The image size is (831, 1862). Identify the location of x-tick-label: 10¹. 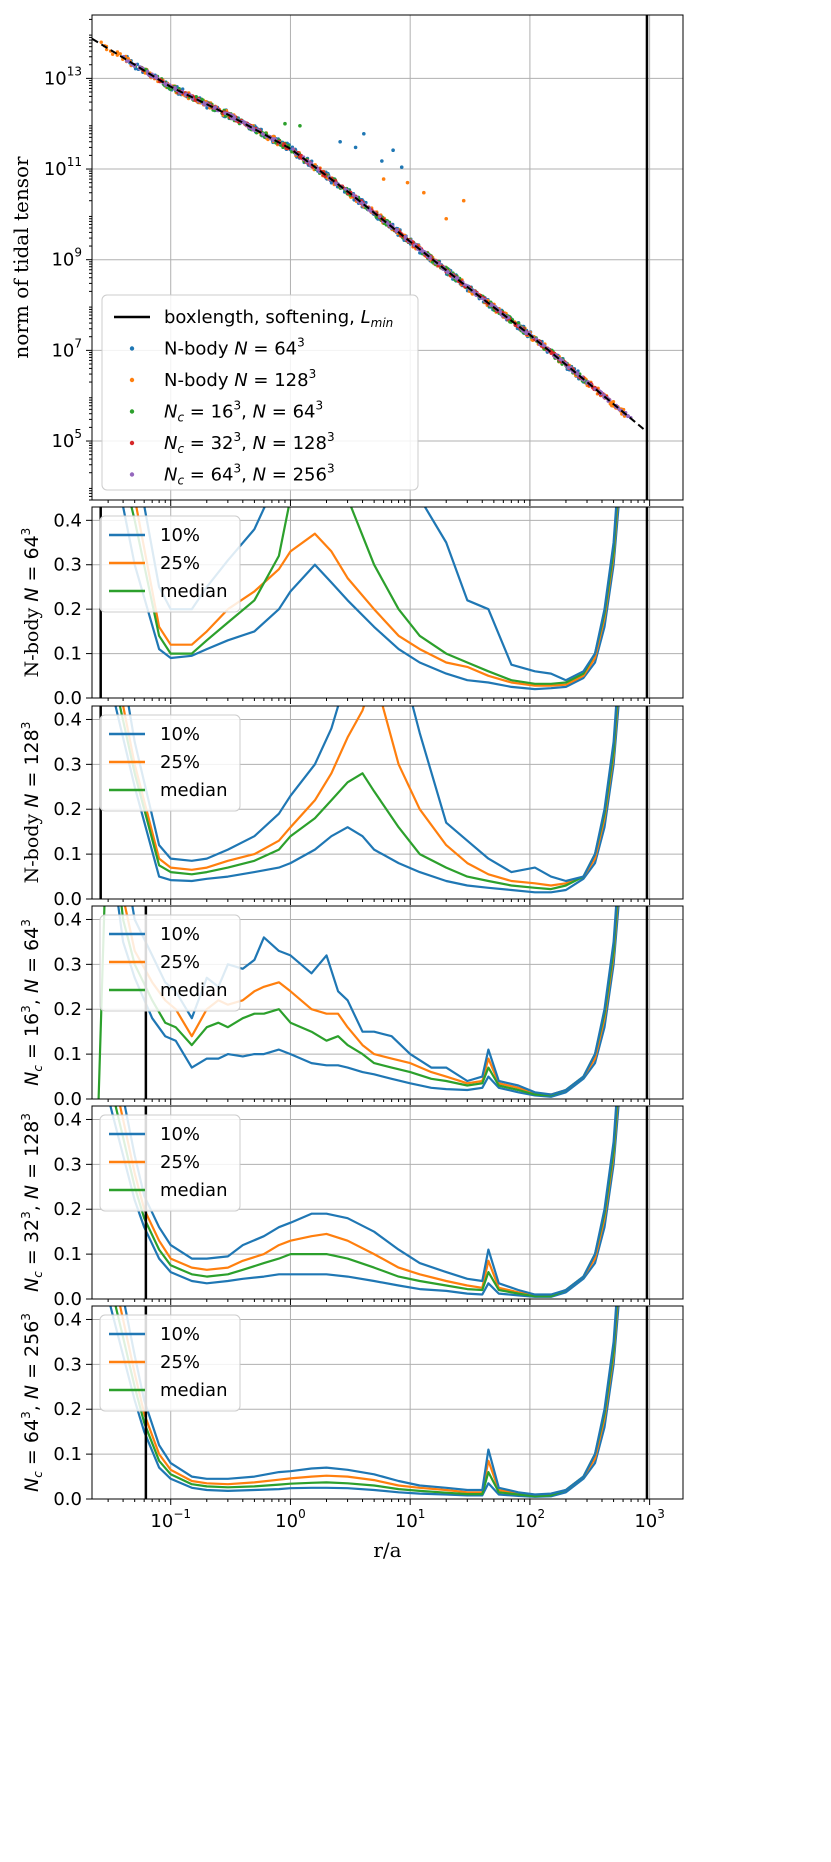
(410, 1519).